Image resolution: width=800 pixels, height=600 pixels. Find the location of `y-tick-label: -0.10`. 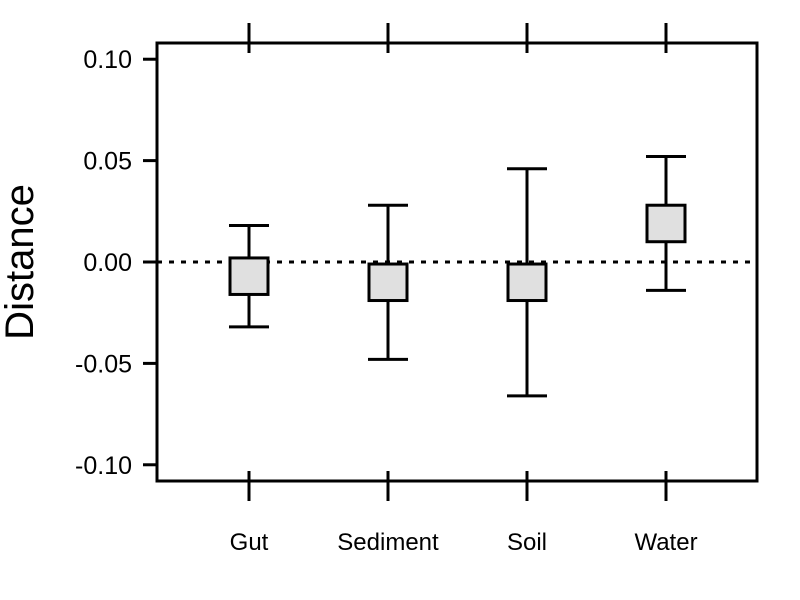

y-tick-label: -0.10 is located at coordinates (103, 466).